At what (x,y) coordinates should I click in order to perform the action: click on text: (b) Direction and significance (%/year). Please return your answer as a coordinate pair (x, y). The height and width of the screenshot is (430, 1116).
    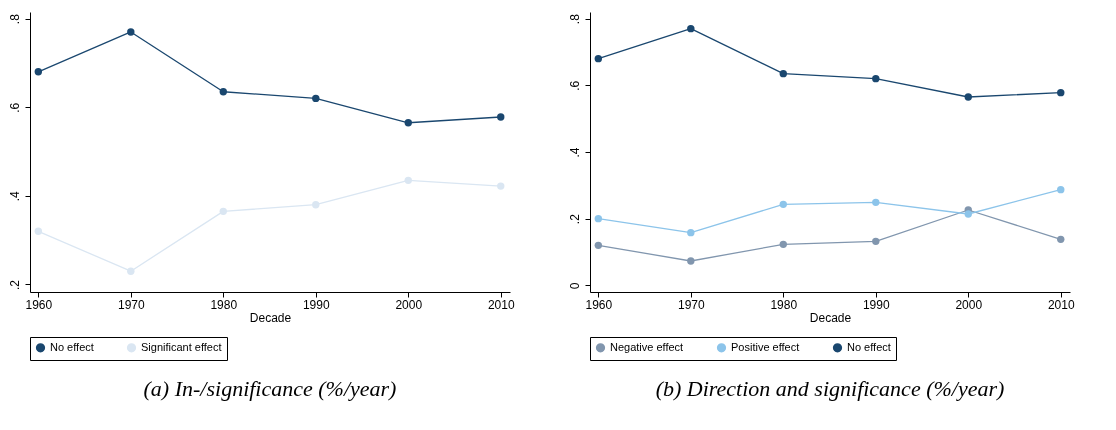
    Looking at the image, I should click on (830, 388).